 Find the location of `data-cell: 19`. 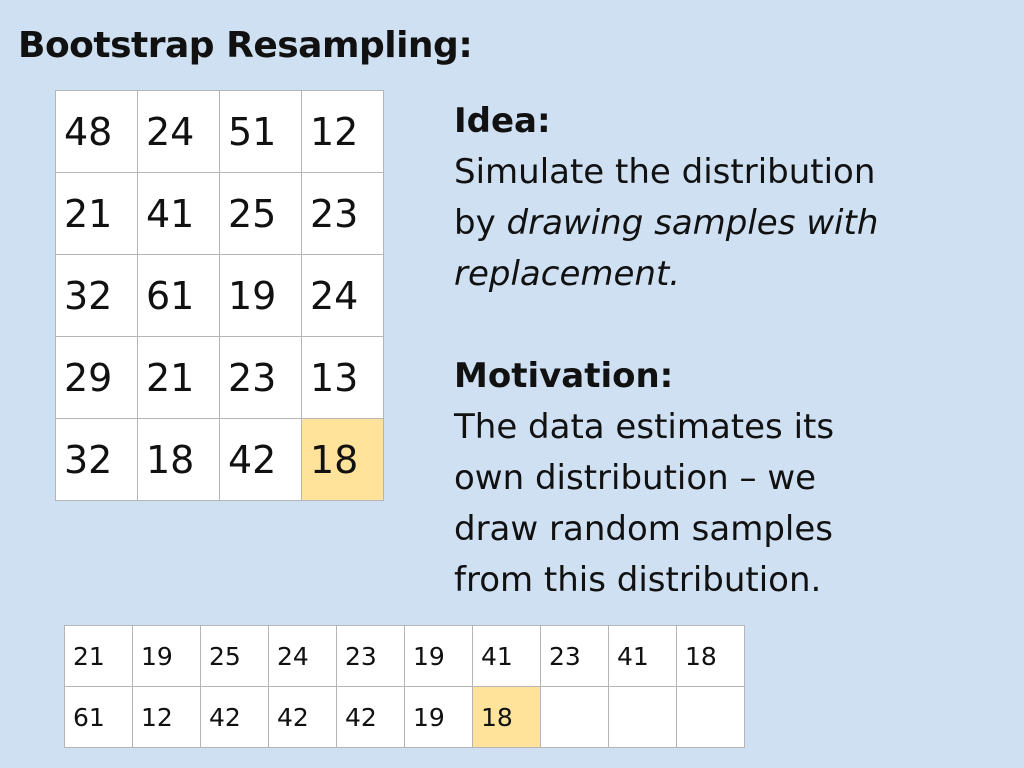

data-cell: 19 is located at coordinates (260, 295).